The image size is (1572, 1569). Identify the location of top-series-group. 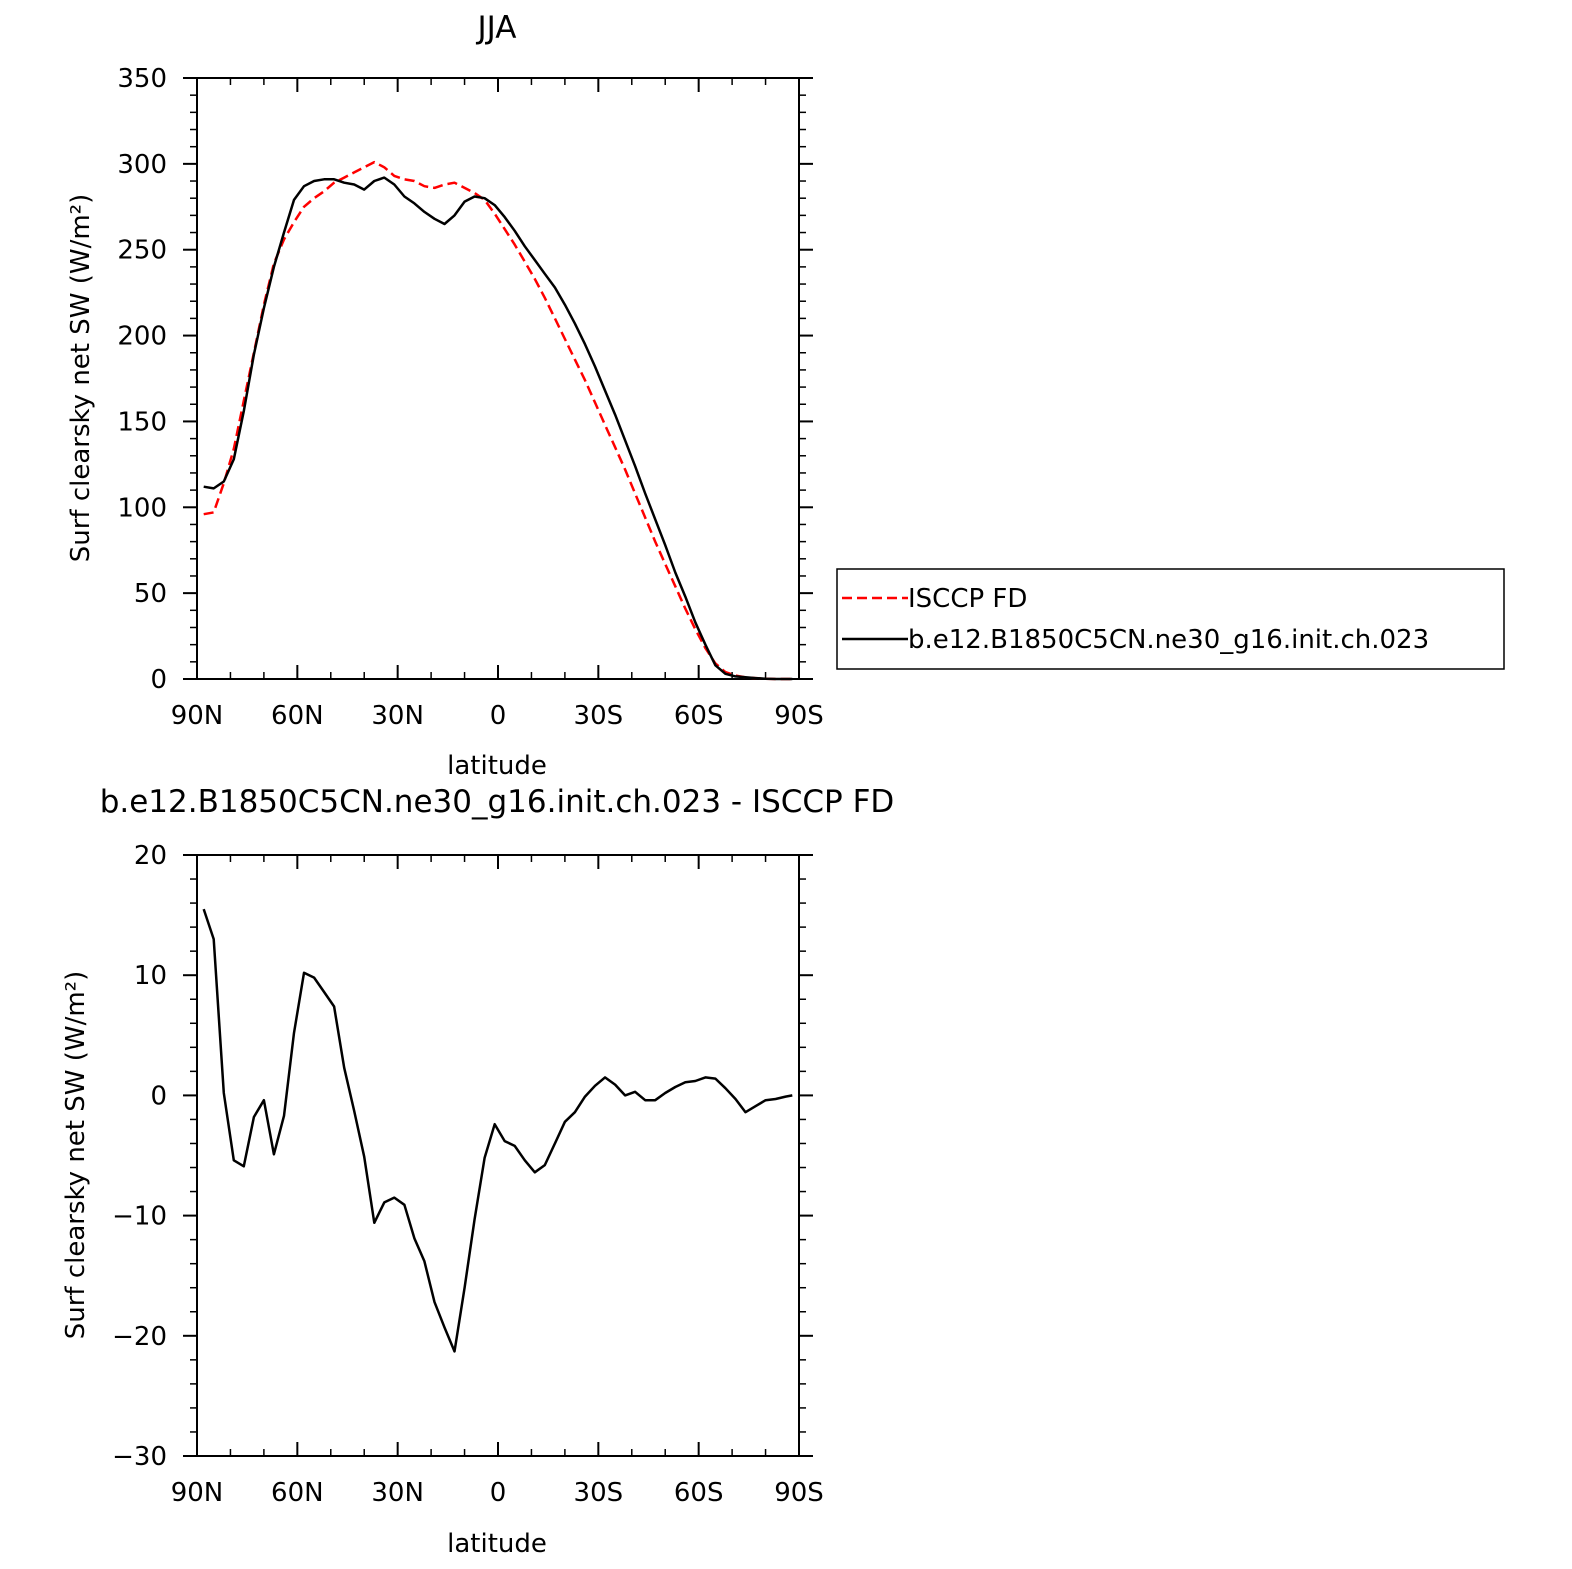
(498, 420).